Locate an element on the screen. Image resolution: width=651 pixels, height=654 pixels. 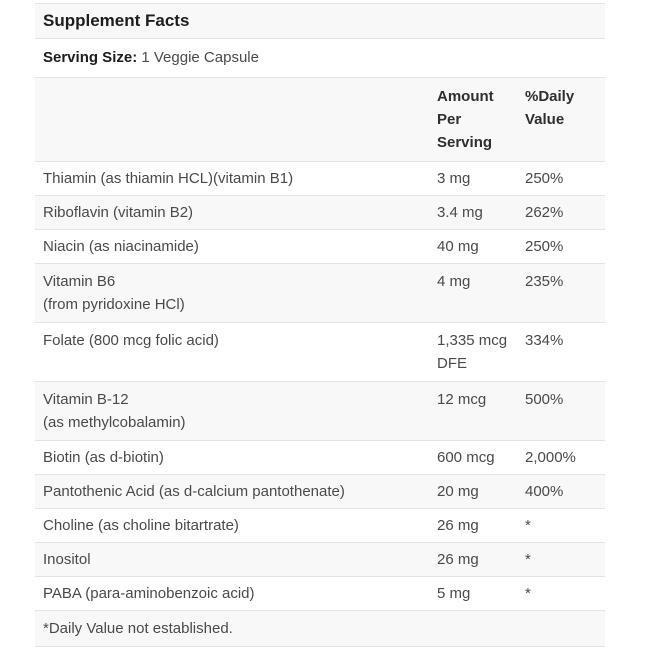
amount-cell: 4 mg is located at coordinates (481, 281).